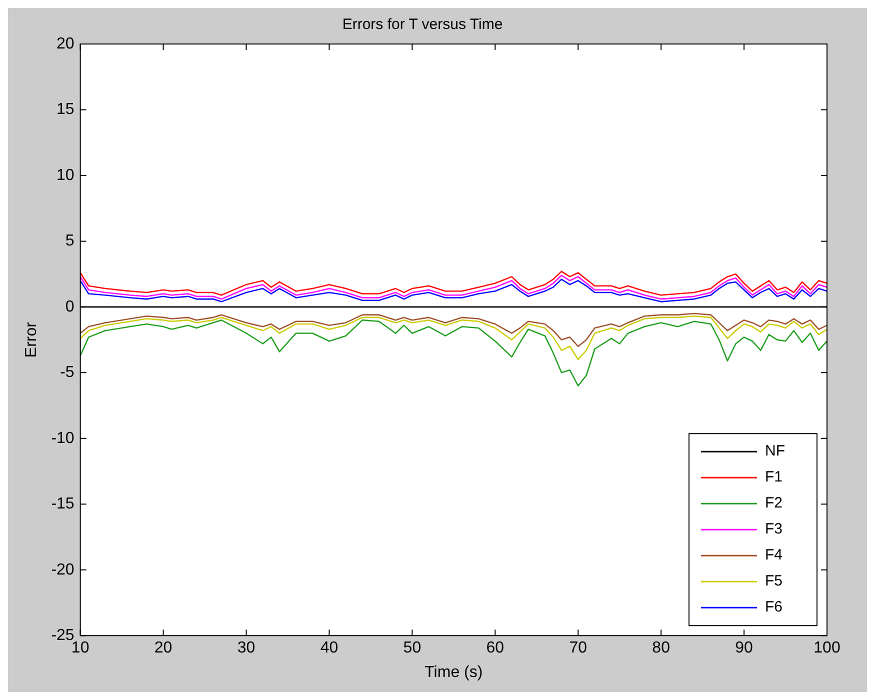 The height and width of the screenshot is (700, 875). Describe the element at coordinates (62, 504) in the screenshot. I see `y-tick-label: -15` at that location.